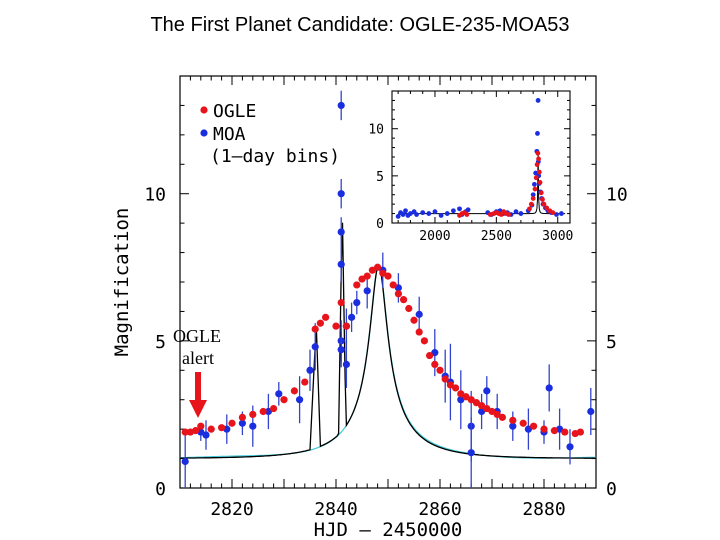 This screenshot has width=720, height=540. What do you see at coordinates (376, 130) in the screenshot?
I see `inset-y-tick-label: 10` at bounding box center [376, 130].